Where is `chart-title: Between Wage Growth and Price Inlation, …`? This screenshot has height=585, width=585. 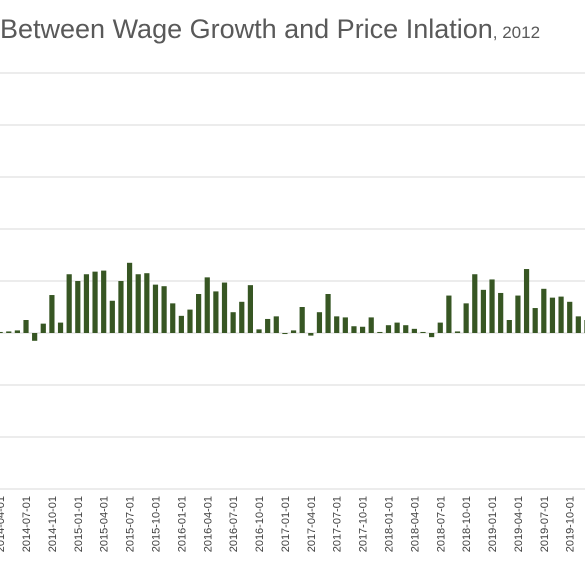
chart-title: Between Wage Growth and Price Inlation, … is located at coordinates (270, 29).